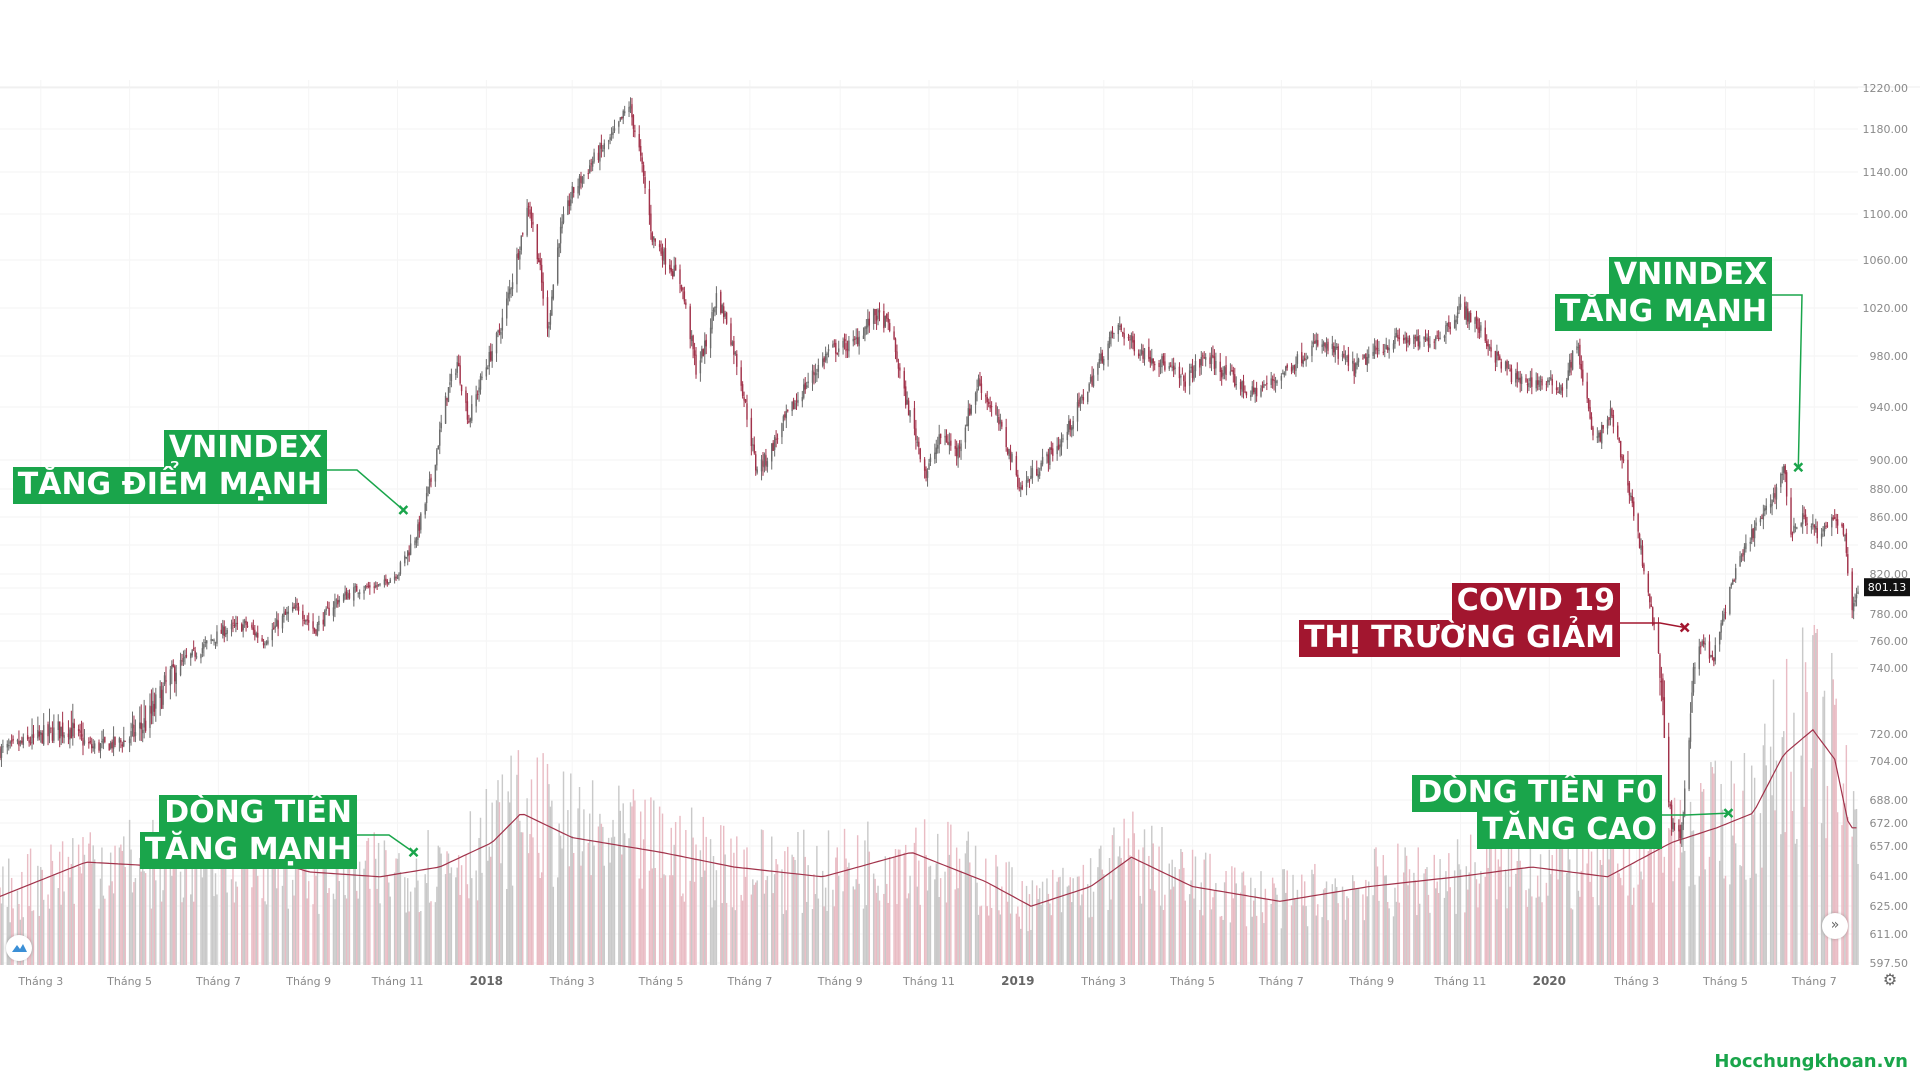 This screenshot has width=1920, height=1080. Describe the element at coordinates (308, 981) in the screenshot. I see `x-tick-label: Tháng 9` at that location.